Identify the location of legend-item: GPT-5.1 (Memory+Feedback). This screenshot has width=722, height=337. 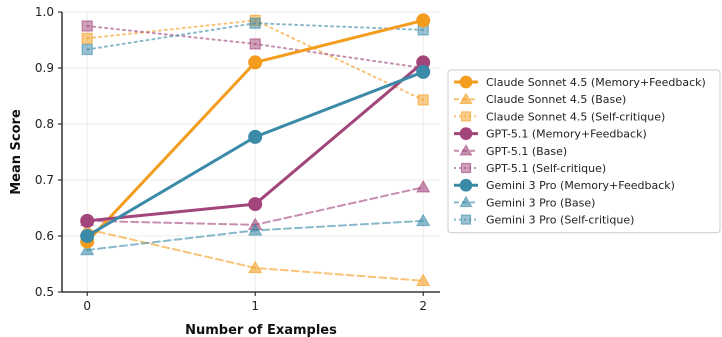
(550, 134).